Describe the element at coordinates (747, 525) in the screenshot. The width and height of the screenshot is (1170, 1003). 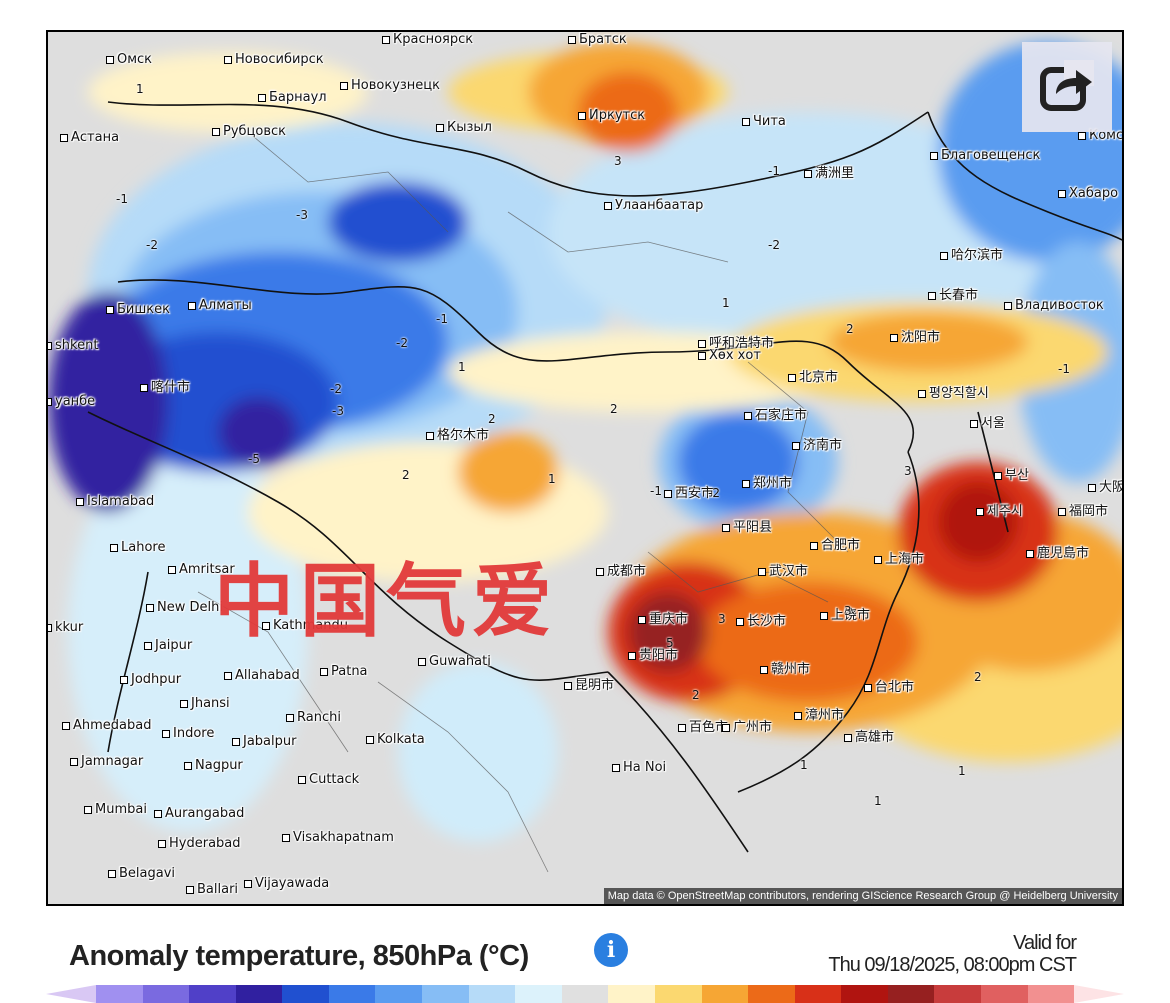
I see `city-label: 平阳县` at that location.